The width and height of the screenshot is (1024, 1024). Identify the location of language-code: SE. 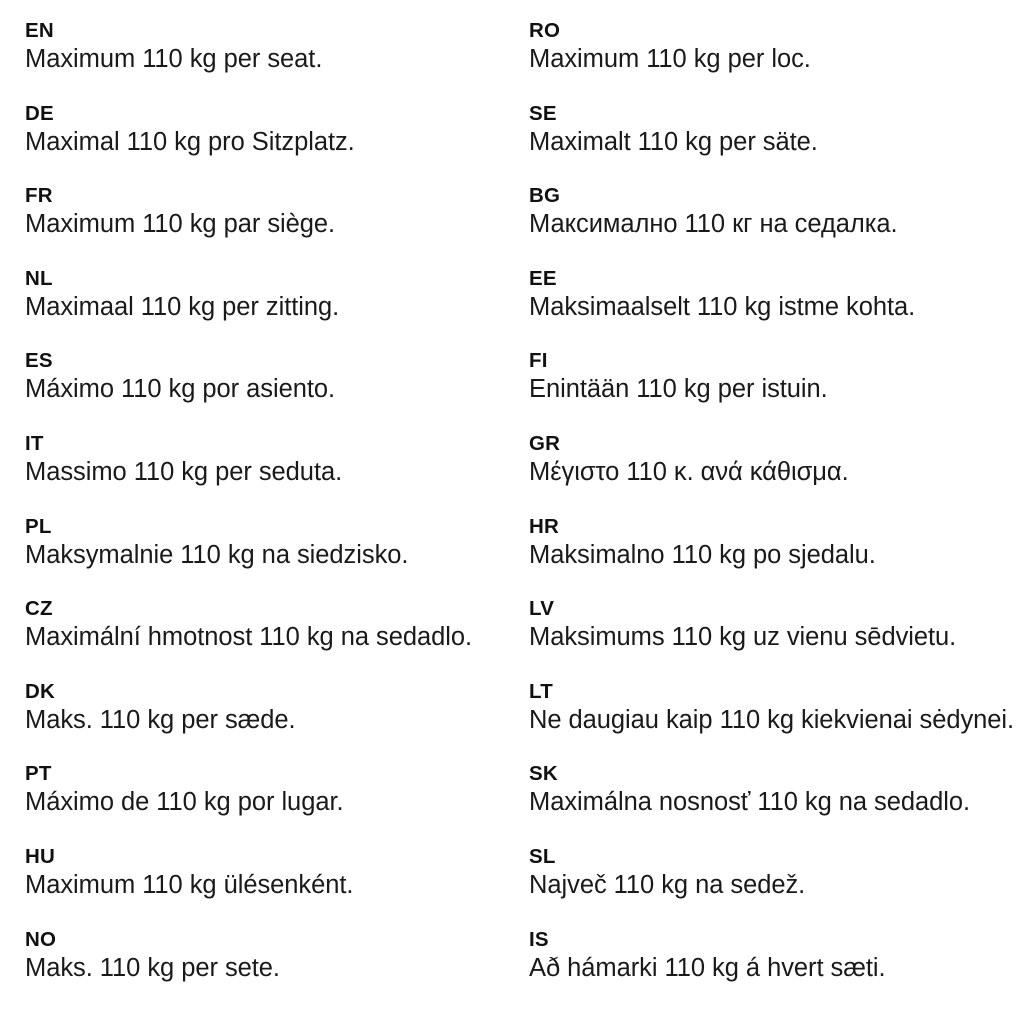
(543, 113).